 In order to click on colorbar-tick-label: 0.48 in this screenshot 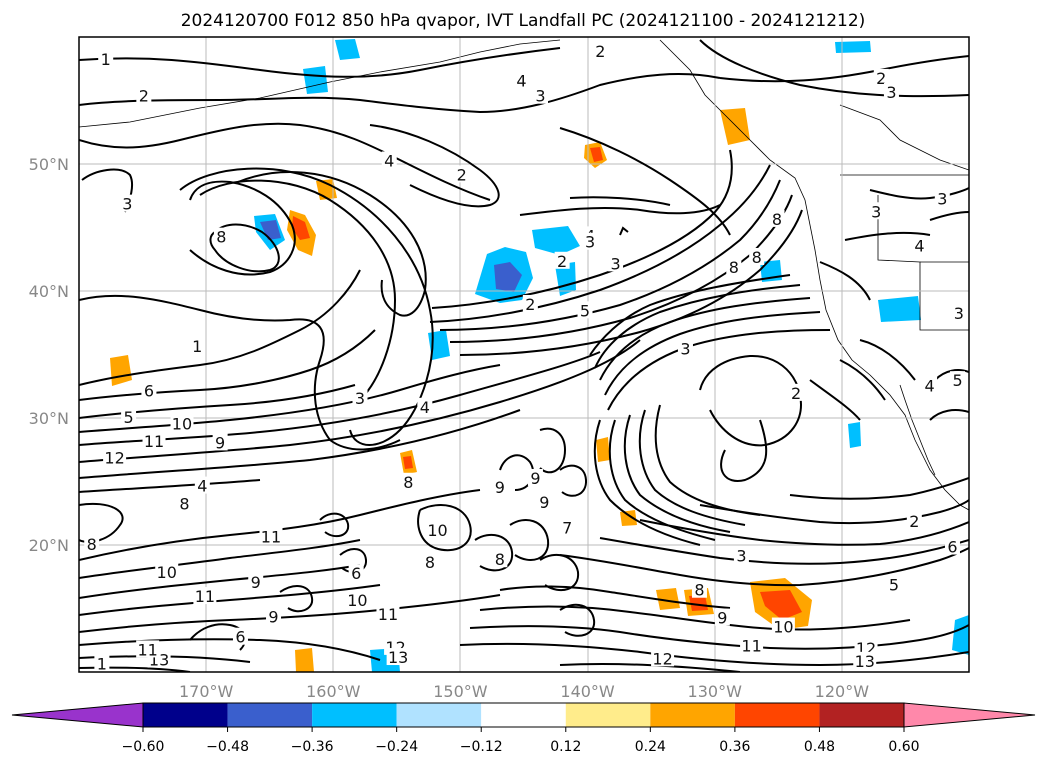, I will do `click(819, 747)`.